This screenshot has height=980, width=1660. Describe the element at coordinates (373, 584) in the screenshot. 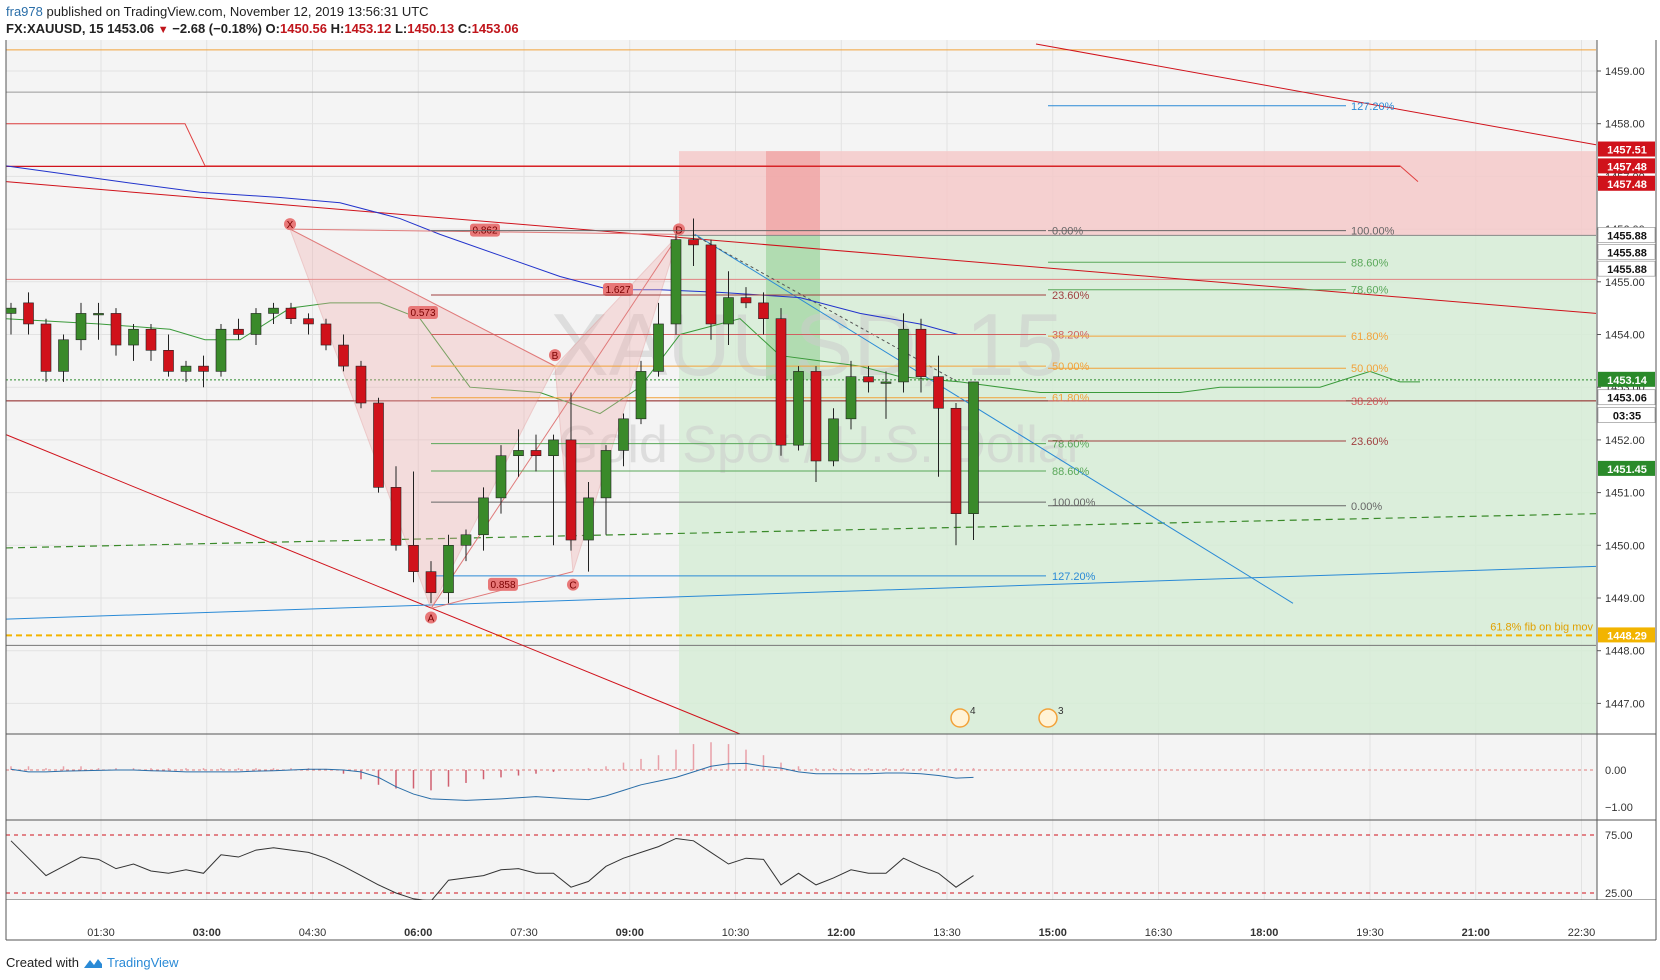

I see `descending-trendline-low` at that location.